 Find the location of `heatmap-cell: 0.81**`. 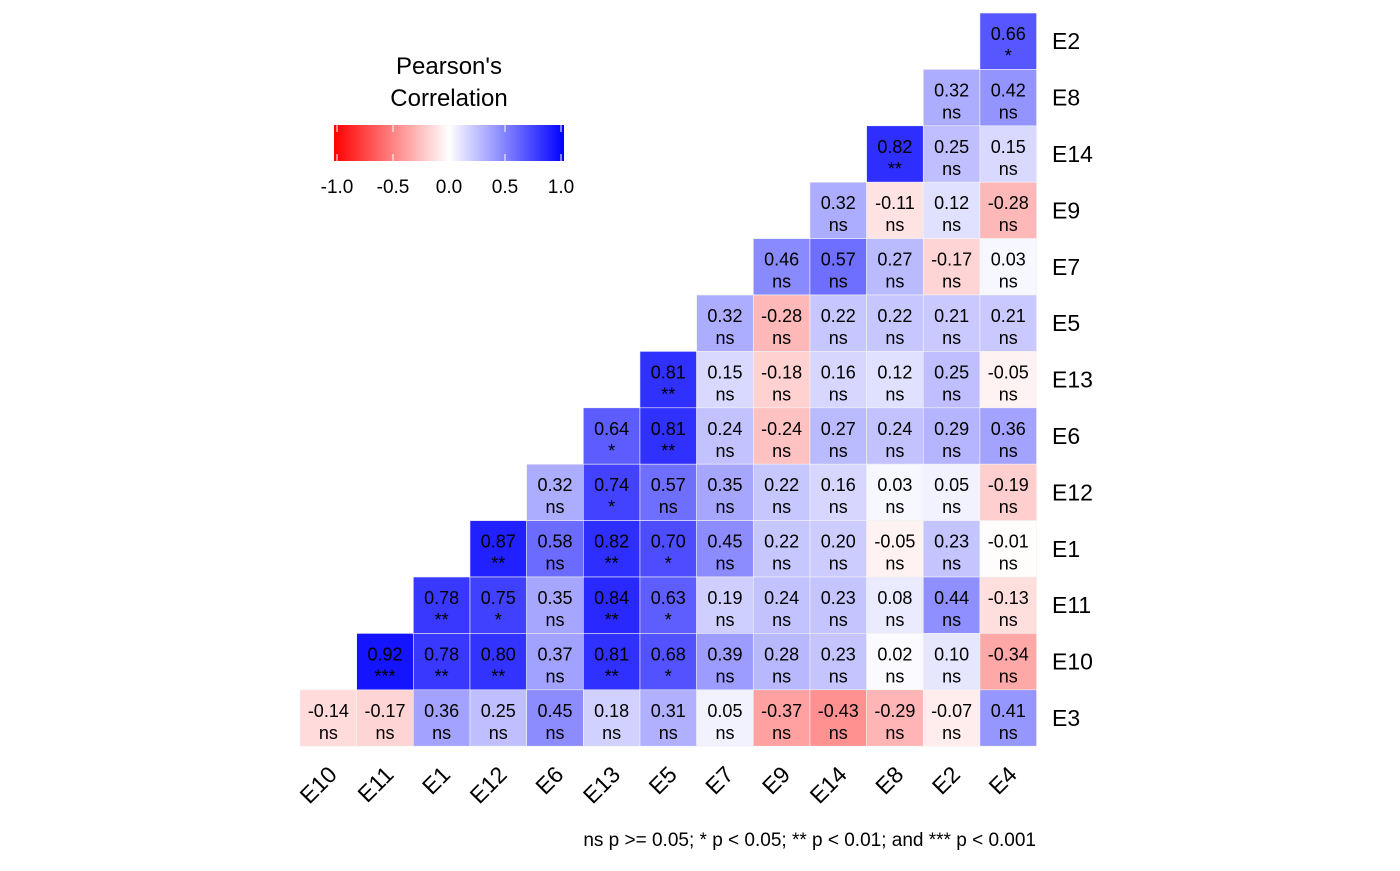

heatmap-cell: 0.81** is located at coordinates (668, 380).